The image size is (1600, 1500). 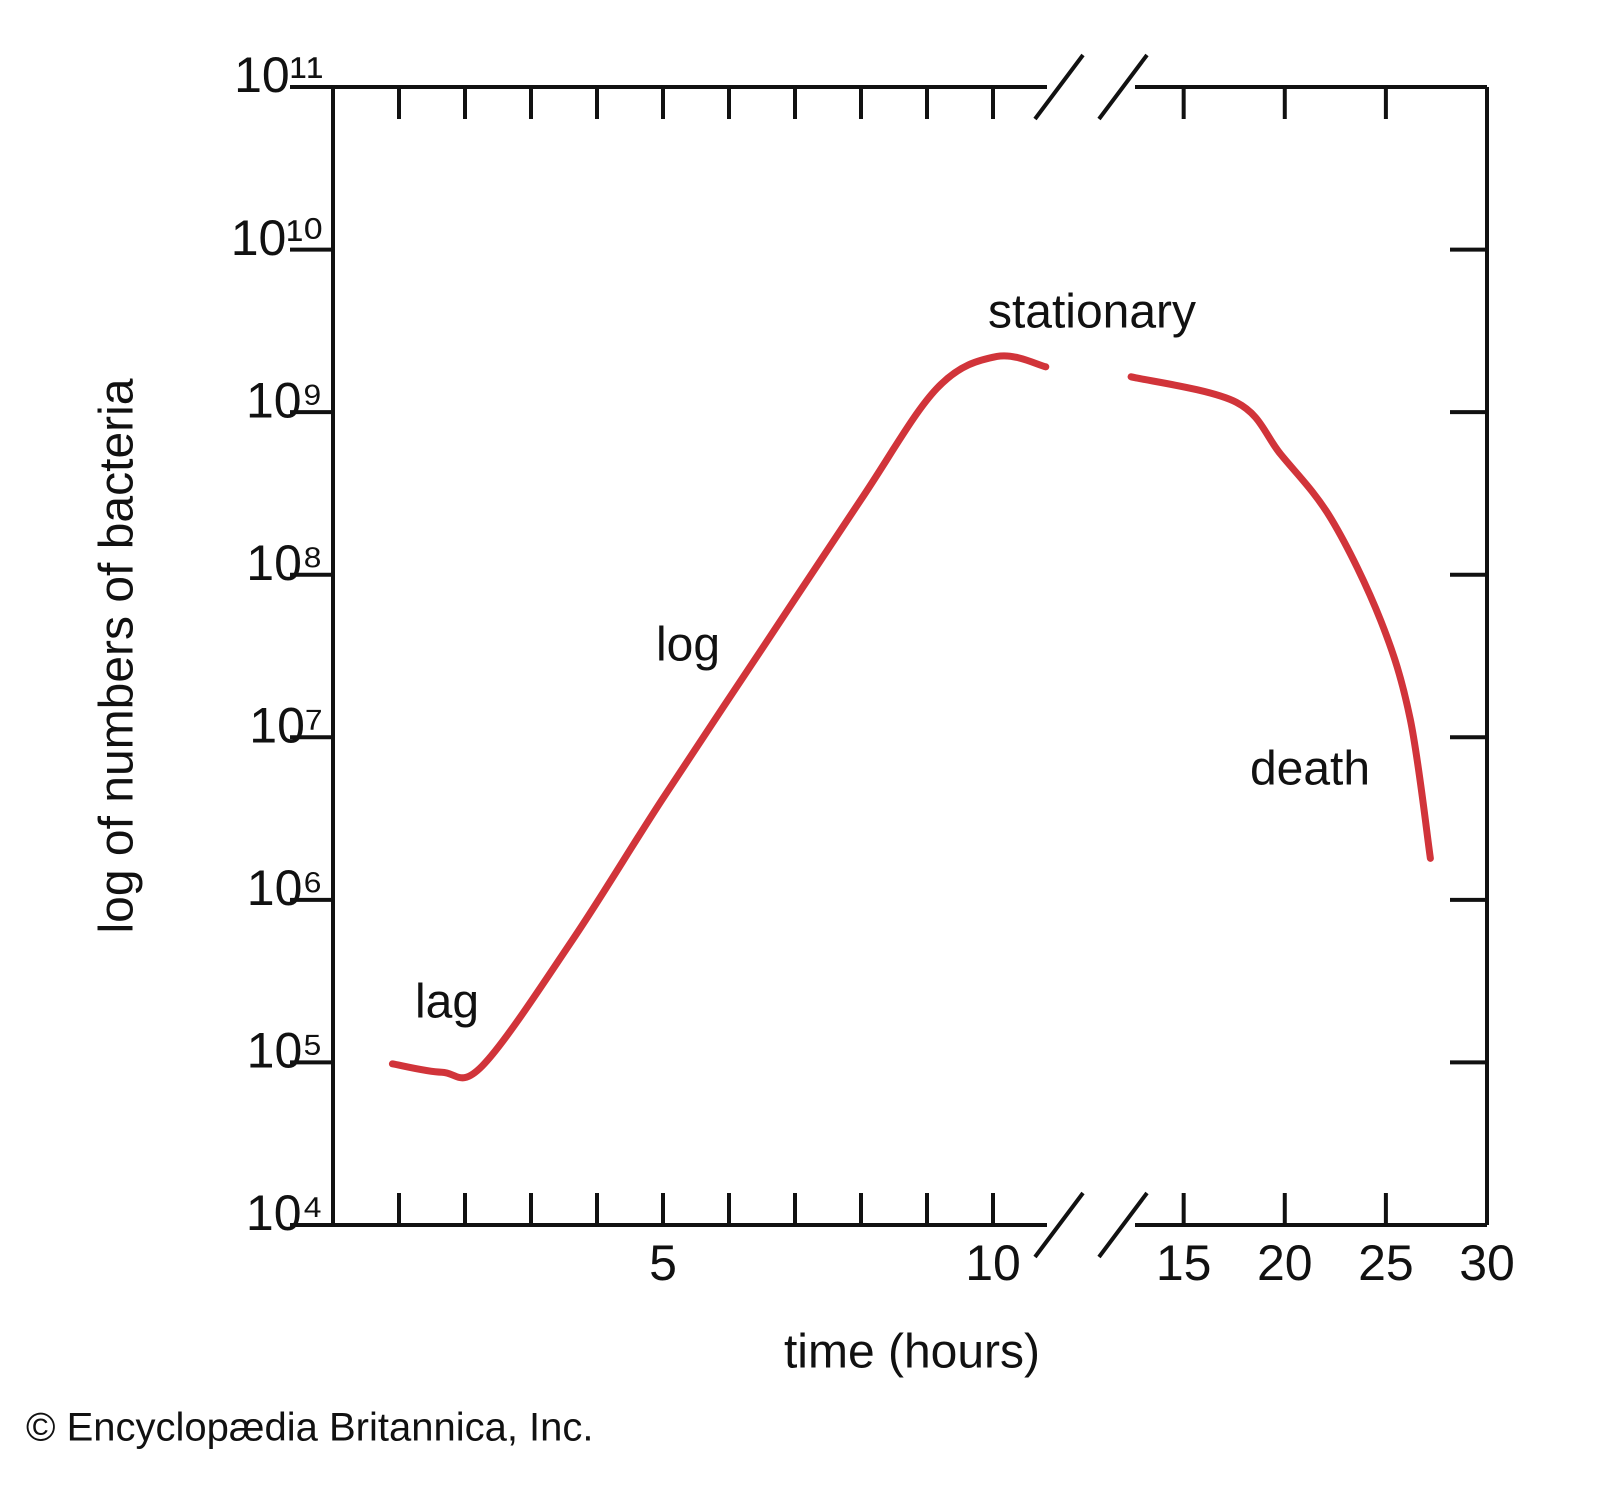 I want to click on x-tick-label: 20, so click(x=1285, y=1263).